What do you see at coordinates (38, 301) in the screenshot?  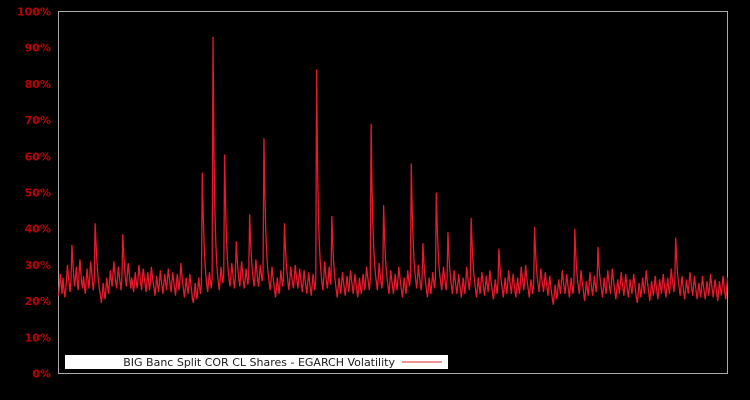 I see `y-axis-tick-20pct: 20%` at bounding box center [38, 301].